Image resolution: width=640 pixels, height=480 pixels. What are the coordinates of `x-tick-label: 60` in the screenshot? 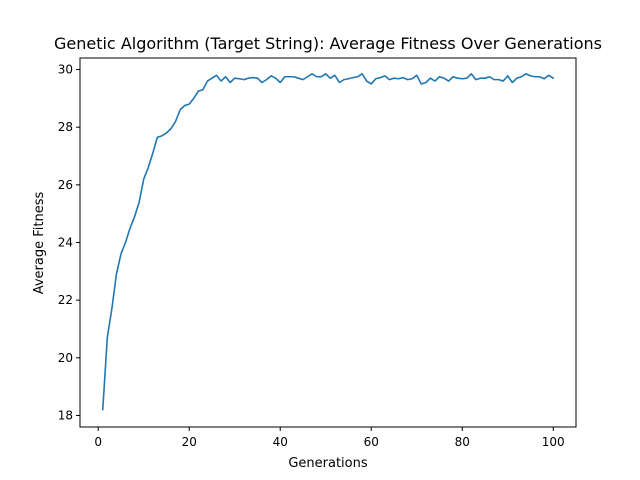 It's located at (371, 442).